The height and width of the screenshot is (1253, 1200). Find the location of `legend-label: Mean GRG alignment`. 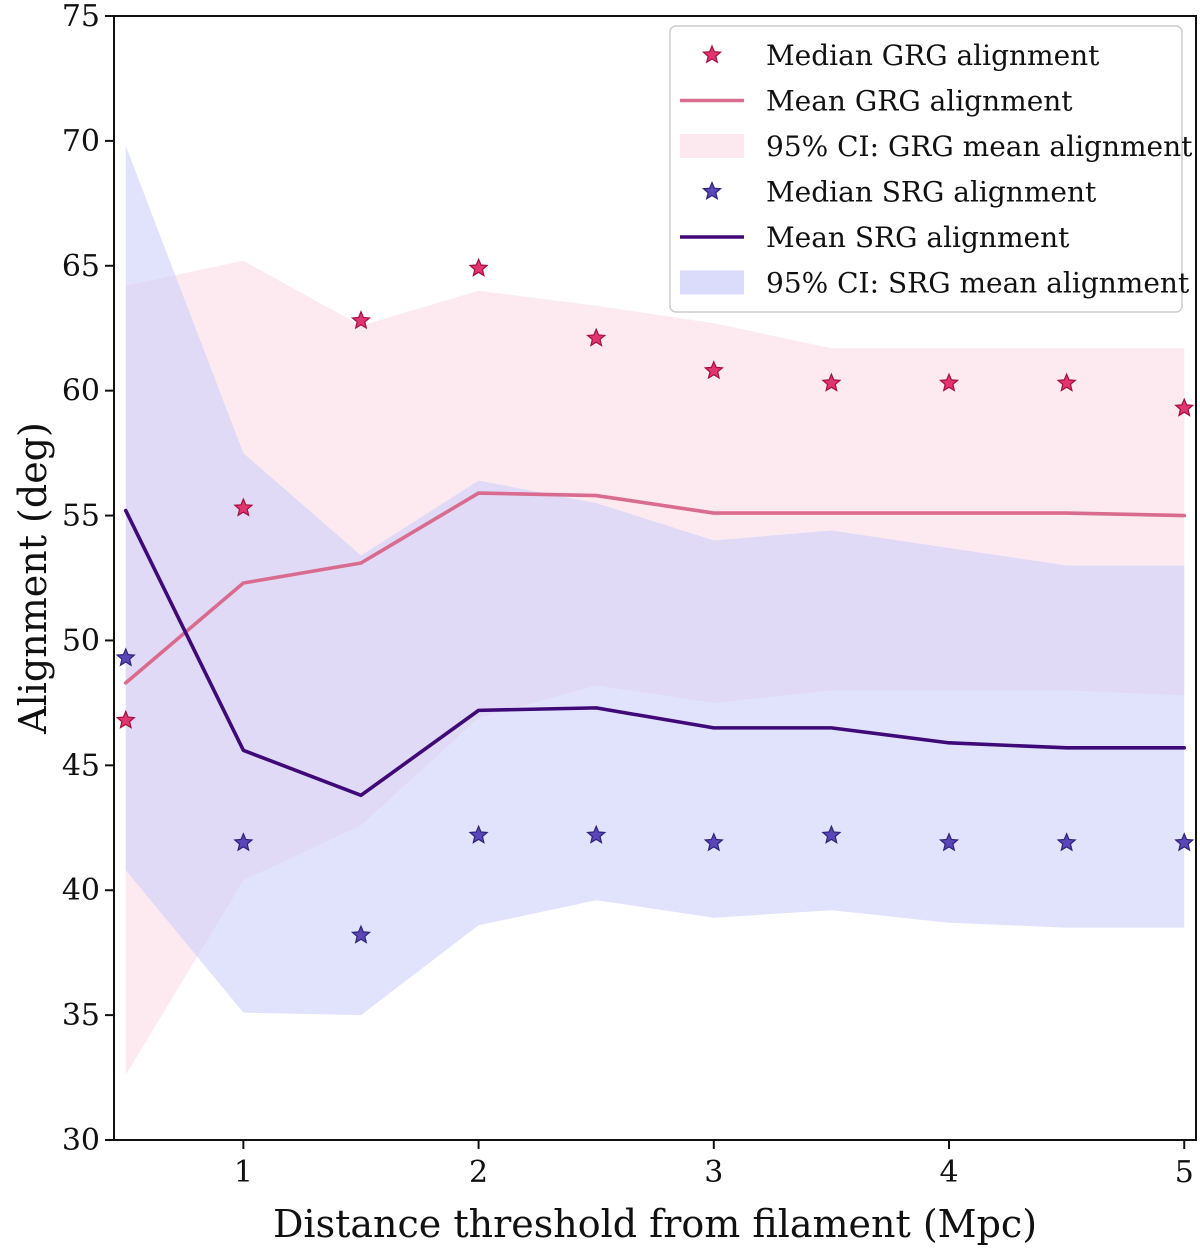

legend-label: Mean GRG alignment is located at coordinates (919, 101).